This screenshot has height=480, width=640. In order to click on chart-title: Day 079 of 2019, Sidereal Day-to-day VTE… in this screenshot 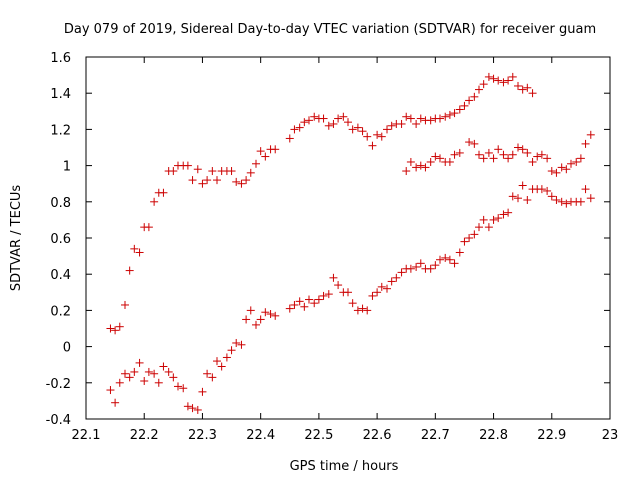, I will do `click(330, 29)`.